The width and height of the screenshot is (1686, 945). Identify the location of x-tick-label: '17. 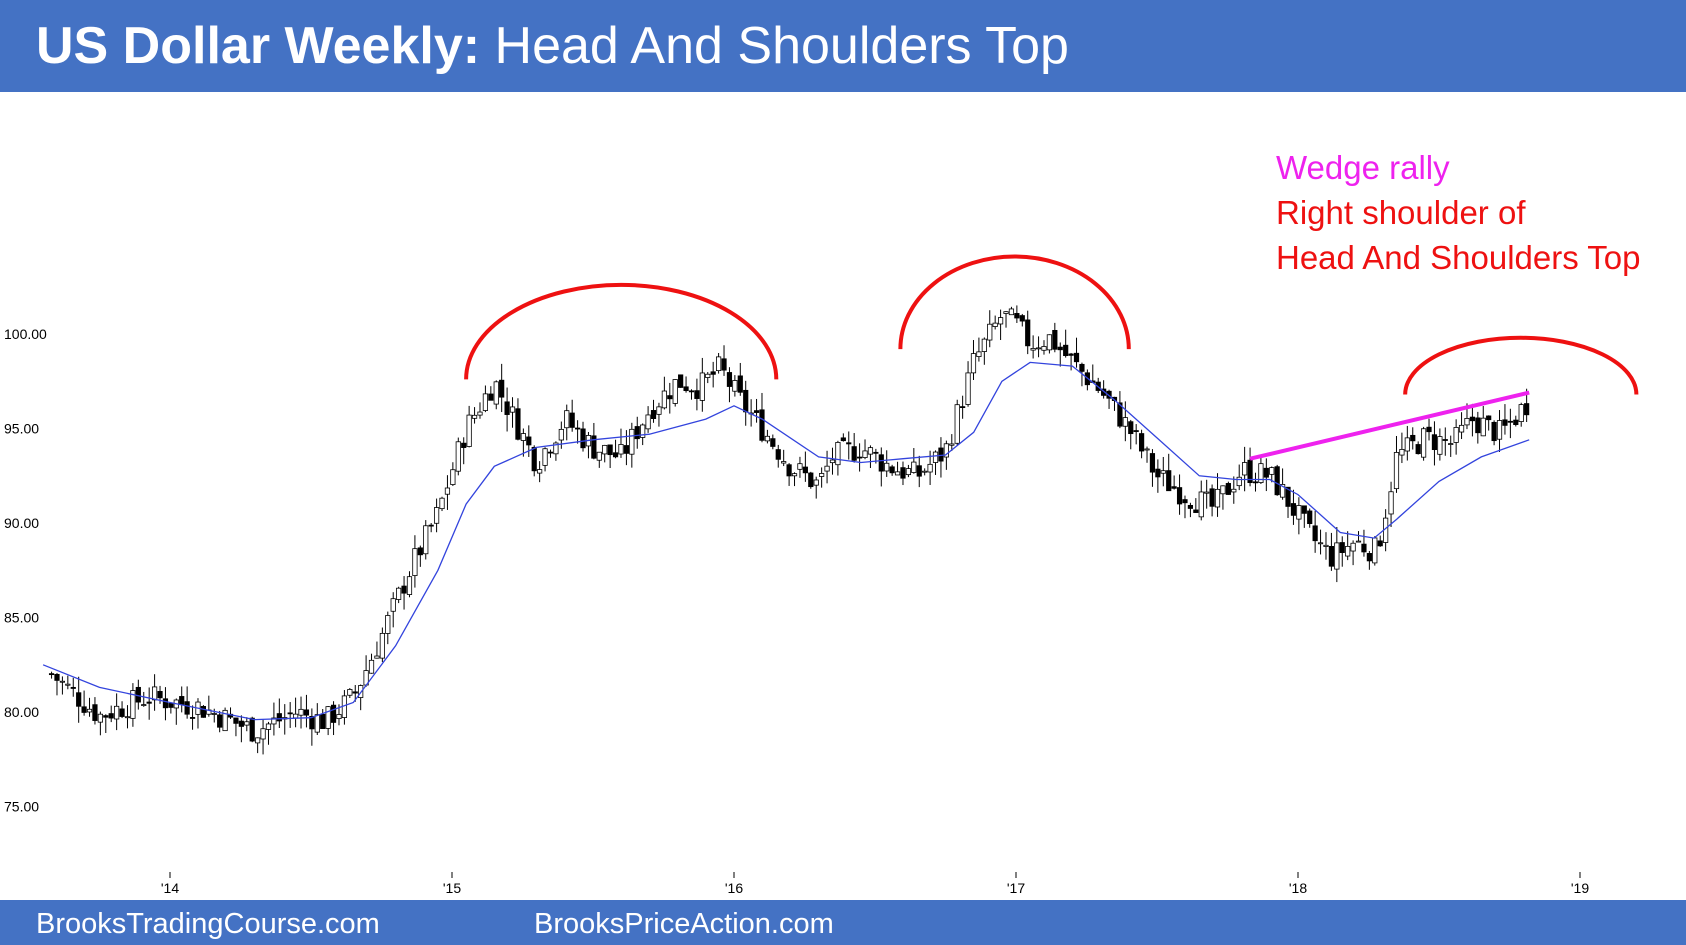
(1016, 888).